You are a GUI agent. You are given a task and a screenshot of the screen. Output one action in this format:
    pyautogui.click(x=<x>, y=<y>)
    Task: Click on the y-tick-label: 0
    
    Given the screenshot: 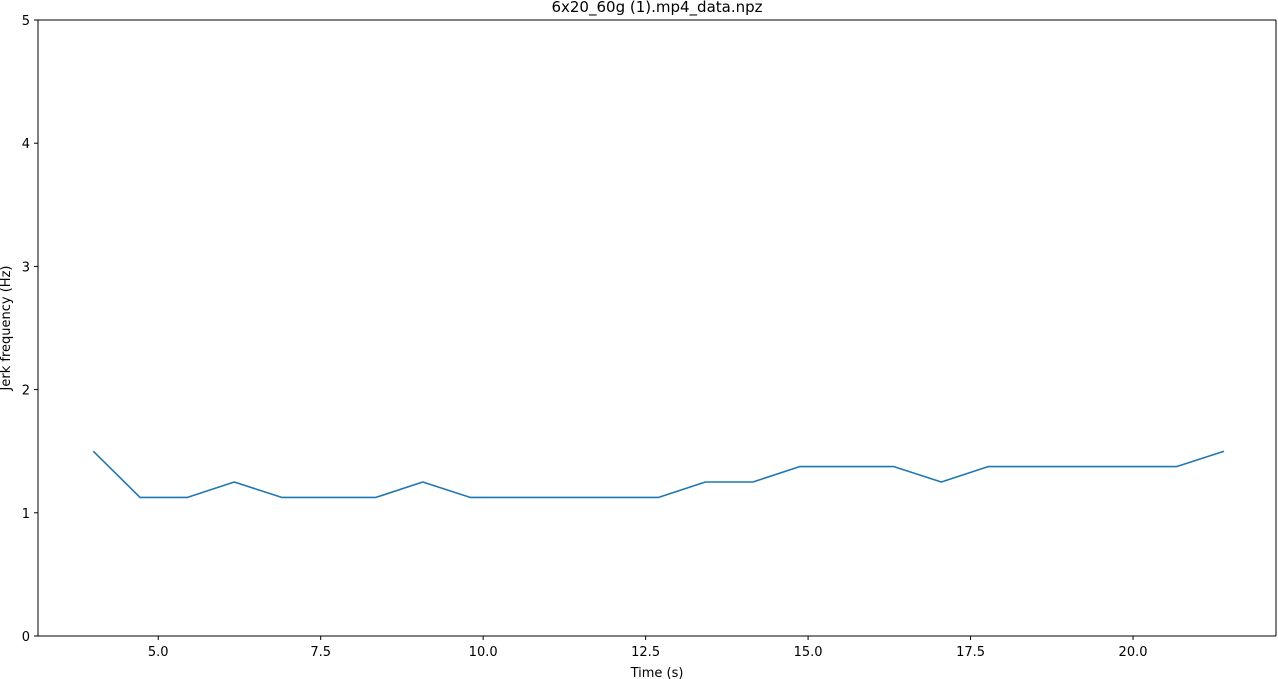 What is the action you would take?
    pyautogui.click(x=26, y=637)
    